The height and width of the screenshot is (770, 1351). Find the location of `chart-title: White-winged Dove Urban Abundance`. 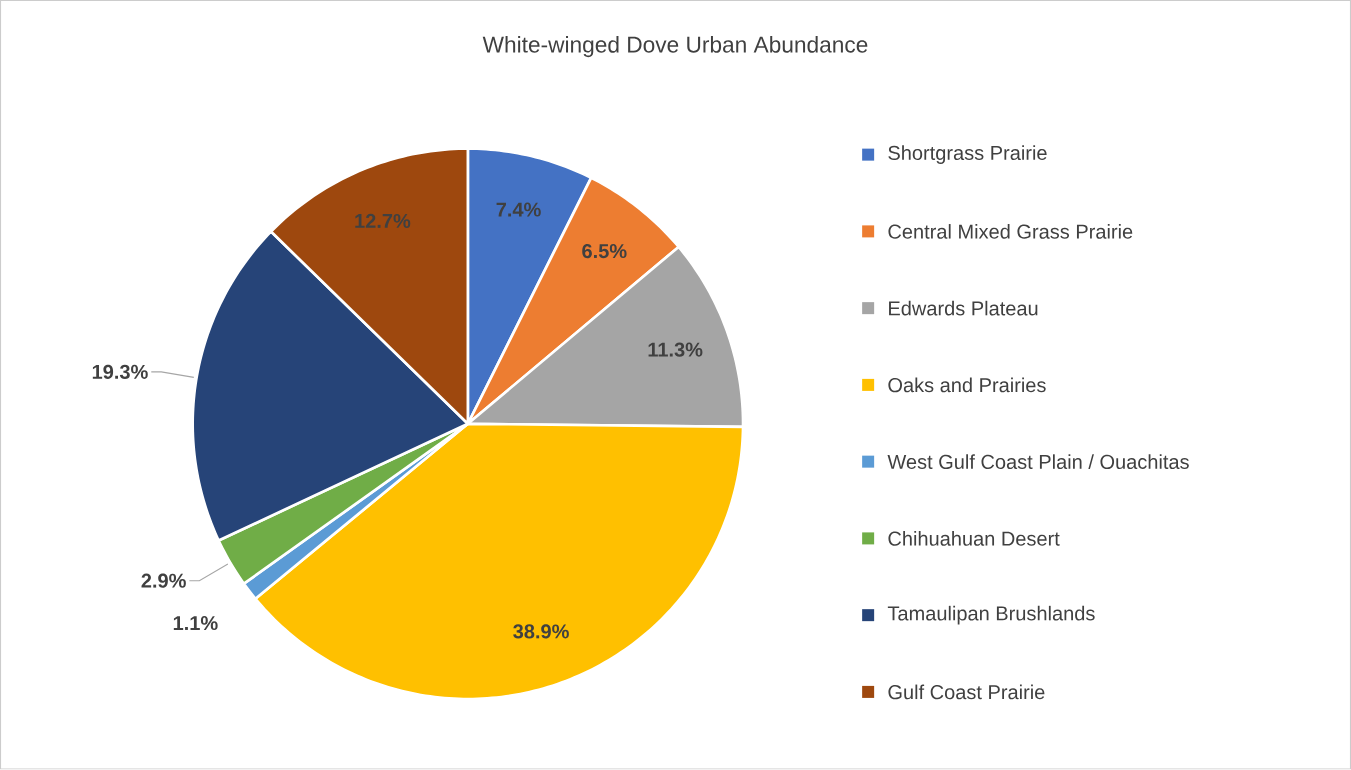

chart-title: White-winged Dove Urban Abundance is located at coordinates (675, 47).